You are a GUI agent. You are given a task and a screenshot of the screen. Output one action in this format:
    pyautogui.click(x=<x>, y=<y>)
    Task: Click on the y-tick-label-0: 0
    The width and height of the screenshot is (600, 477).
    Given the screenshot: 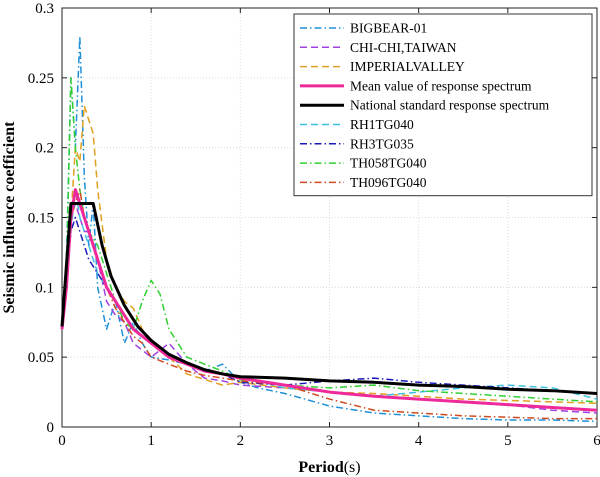 What is the action you would take?
    pyautogui.click(x=51, y=428)
    